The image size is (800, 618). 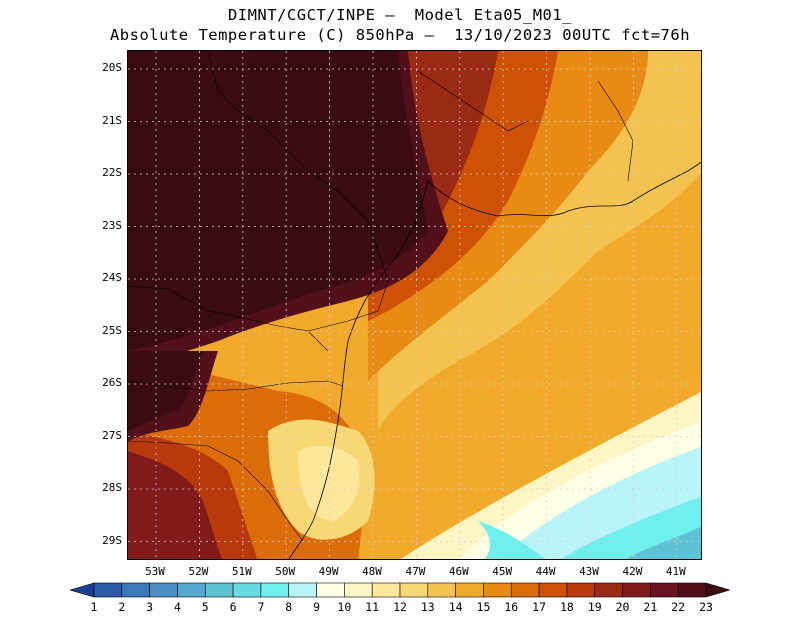 What do you see at coordinates (511, 607) in the screenshot?
I see `colorbar-tick-label: 16` at bounding box center [511, 607].